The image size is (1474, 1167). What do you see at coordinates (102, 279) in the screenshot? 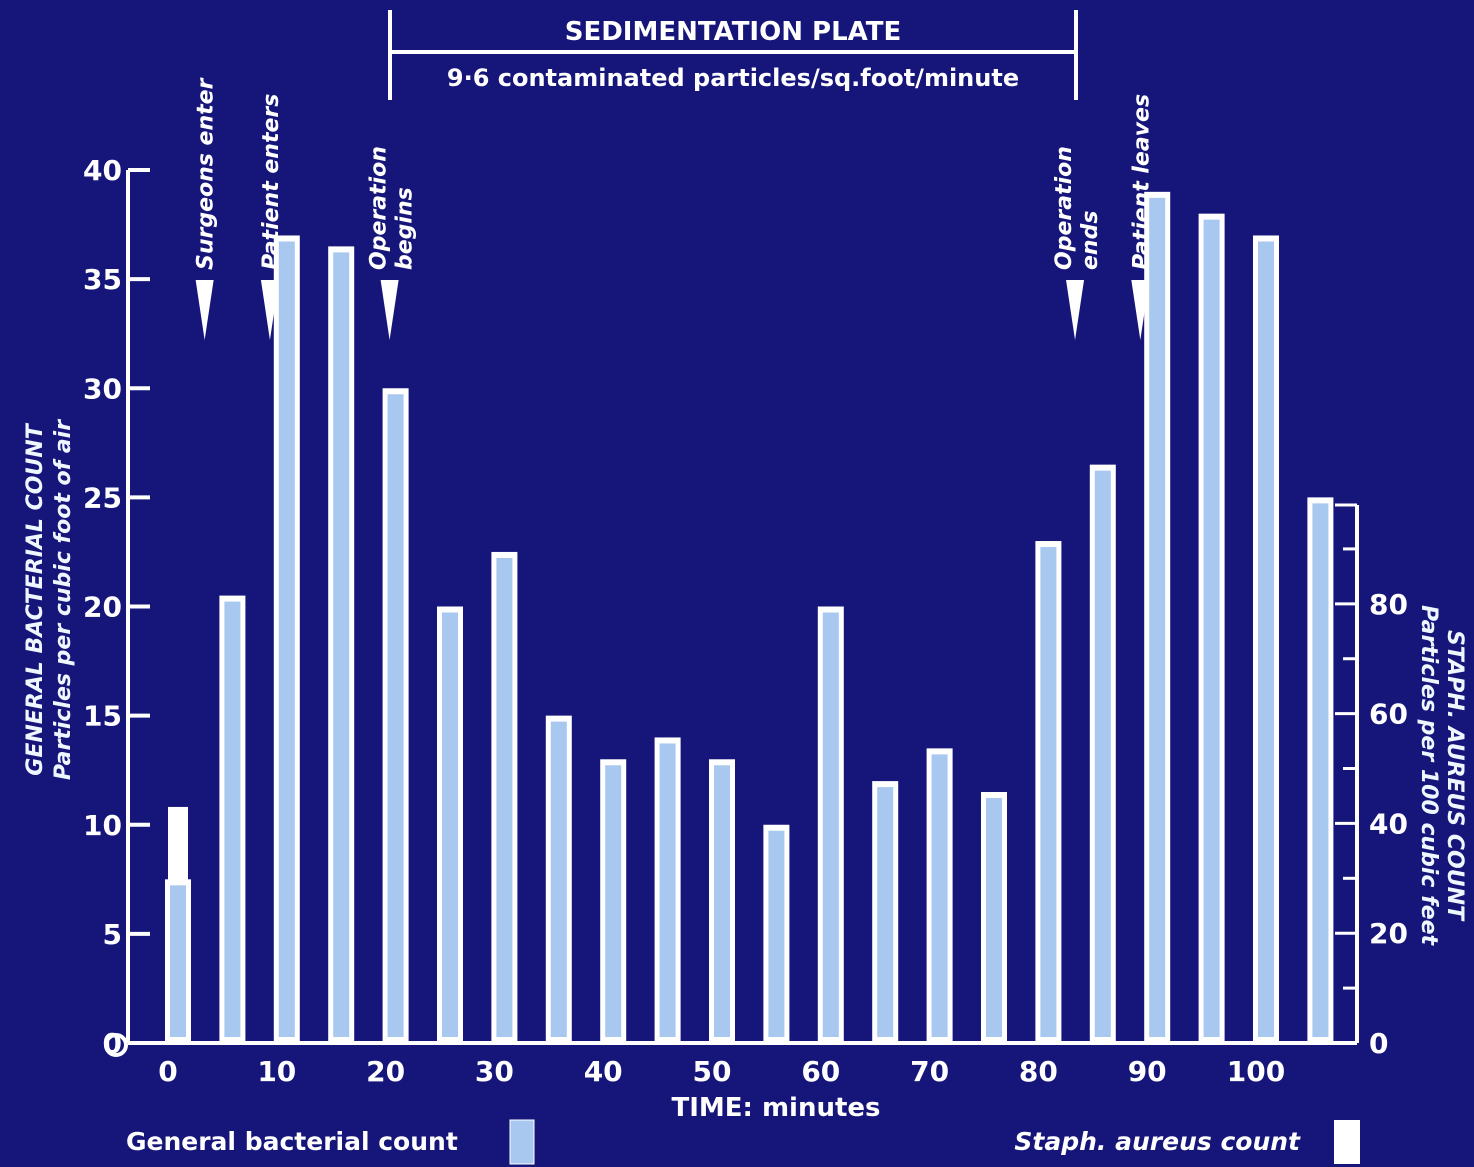
I see `left-tick-label: 35` at bounding box center [102, 279].